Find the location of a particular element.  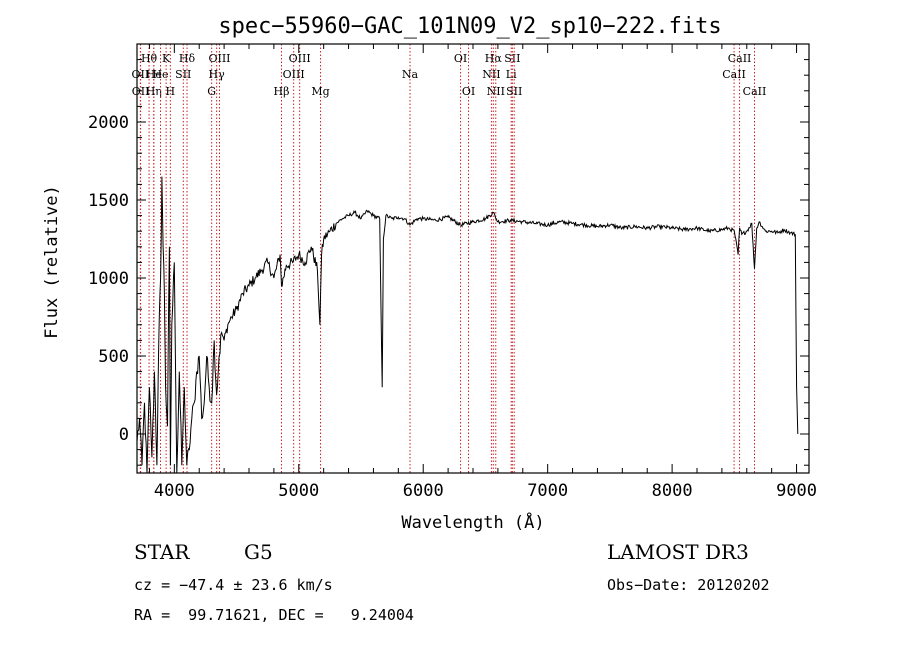

x-axis-label: Wavelength (Å) is located at coordinates (472, 522).